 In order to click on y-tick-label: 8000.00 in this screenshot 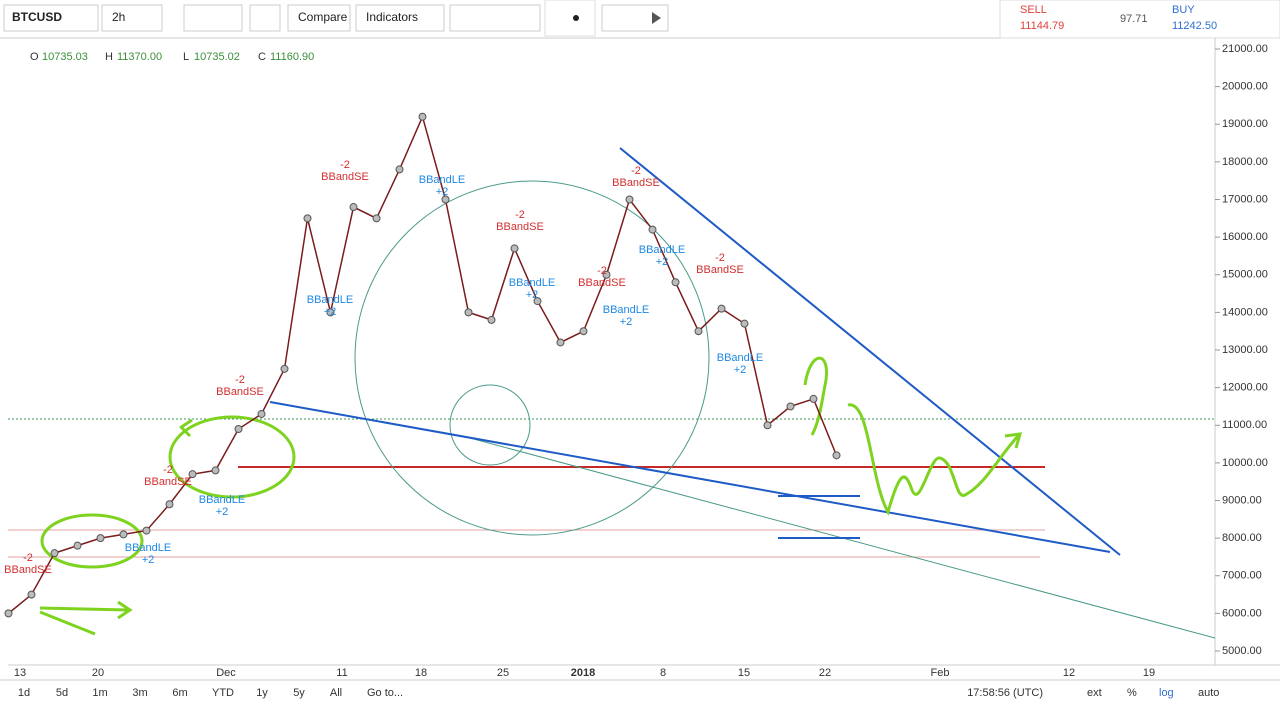, I will do `click(1242, 538)`.